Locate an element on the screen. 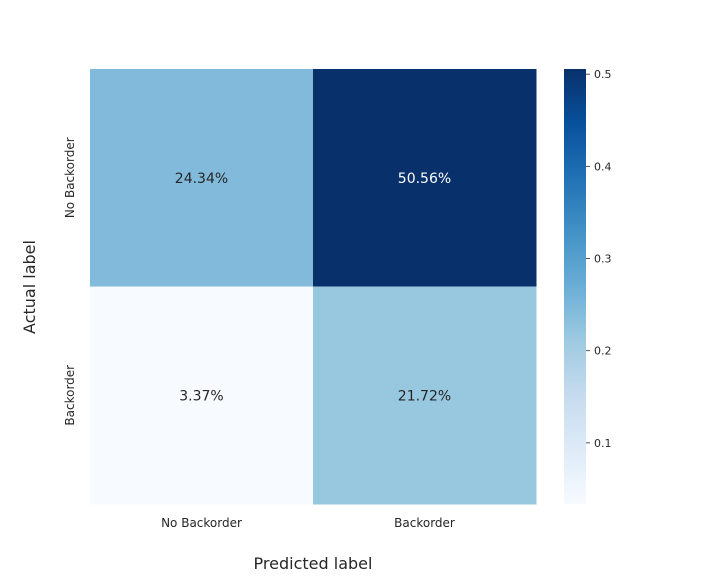 The width and height of the screenshot is (720, 576). cell-value-label: 24.34% is located at coordinates (201, 179).